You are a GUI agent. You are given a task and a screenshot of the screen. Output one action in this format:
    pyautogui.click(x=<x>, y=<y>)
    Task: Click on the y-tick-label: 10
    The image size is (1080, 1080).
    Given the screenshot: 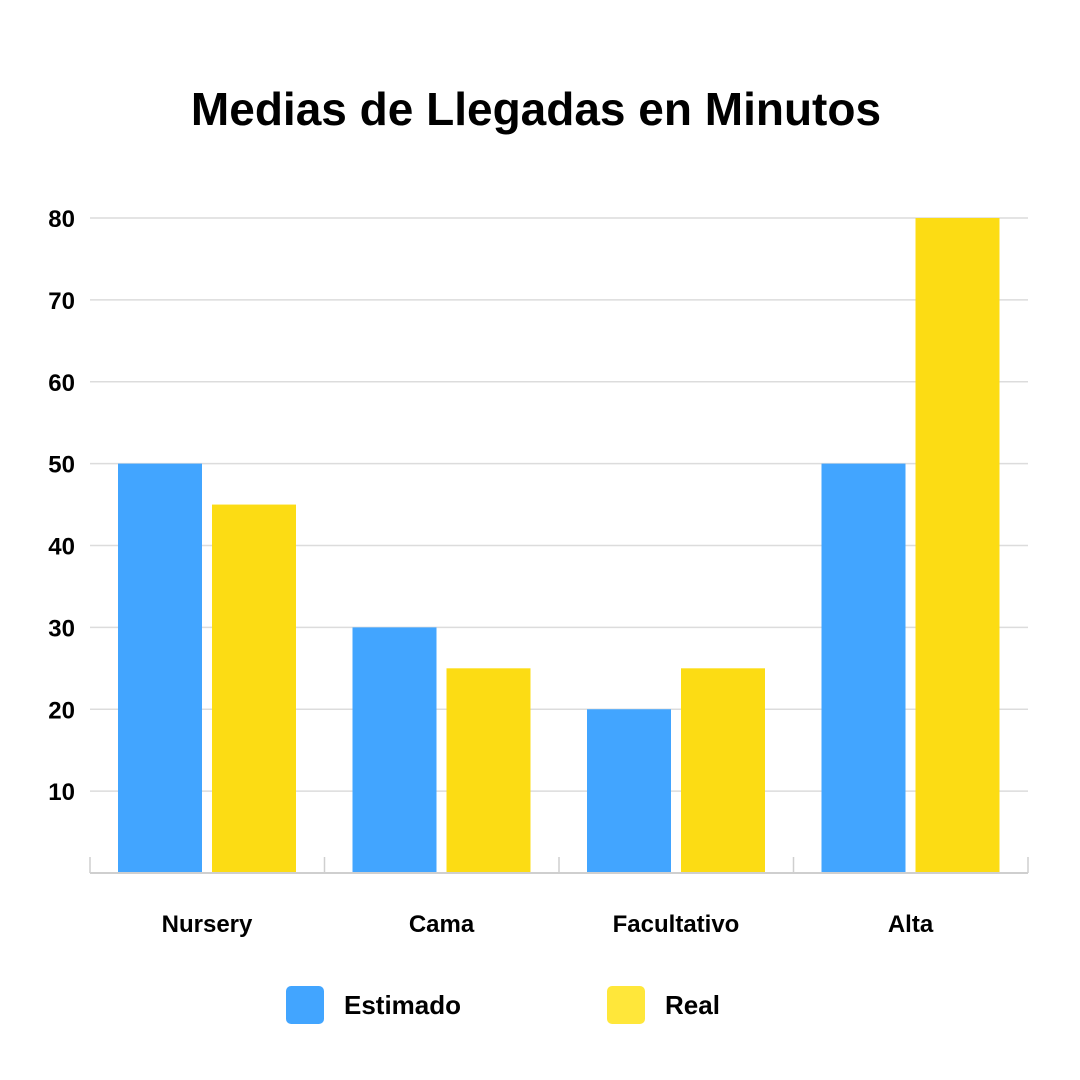 What is the action you would take?
    pyautogui.click(x=61, y=792)
    